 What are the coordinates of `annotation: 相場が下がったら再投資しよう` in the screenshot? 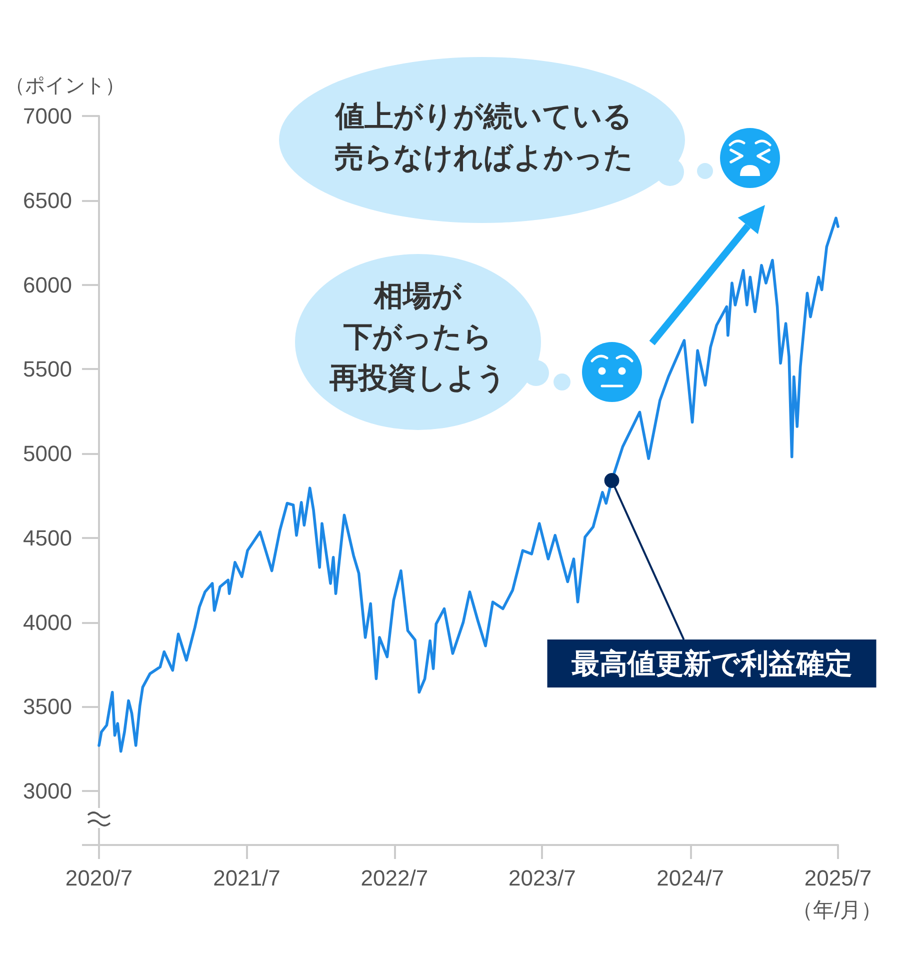 It's located at (418, 337).